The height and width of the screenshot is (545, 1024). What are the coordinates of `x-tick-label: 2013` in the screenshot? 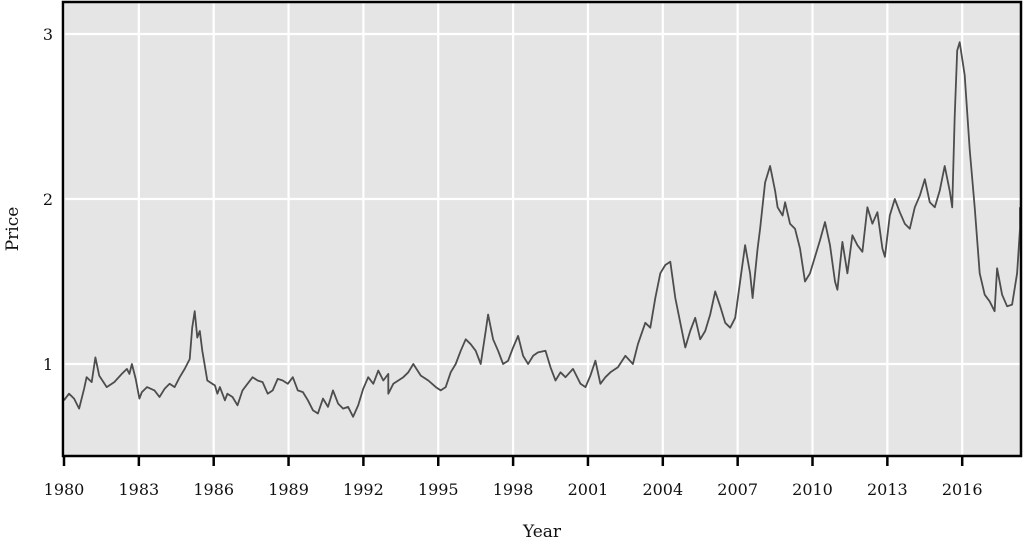 It's located at (887, 489).